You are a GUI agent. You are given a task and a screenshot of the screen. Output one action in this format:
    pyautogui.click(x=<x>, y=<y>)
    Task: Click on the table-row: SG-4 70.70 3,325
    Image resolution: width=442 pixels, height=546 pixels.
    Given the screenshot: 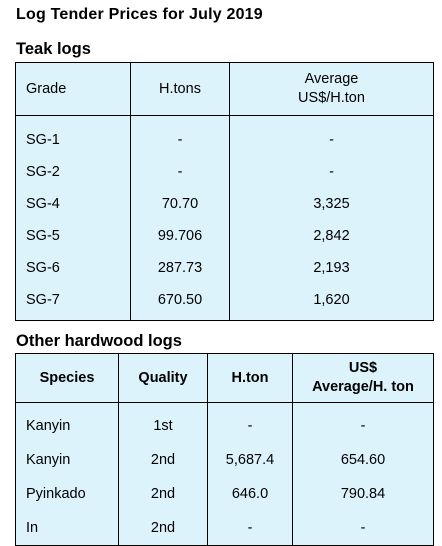 What is the action you would take?
    pyautogui.click(x=224, y=204)
    